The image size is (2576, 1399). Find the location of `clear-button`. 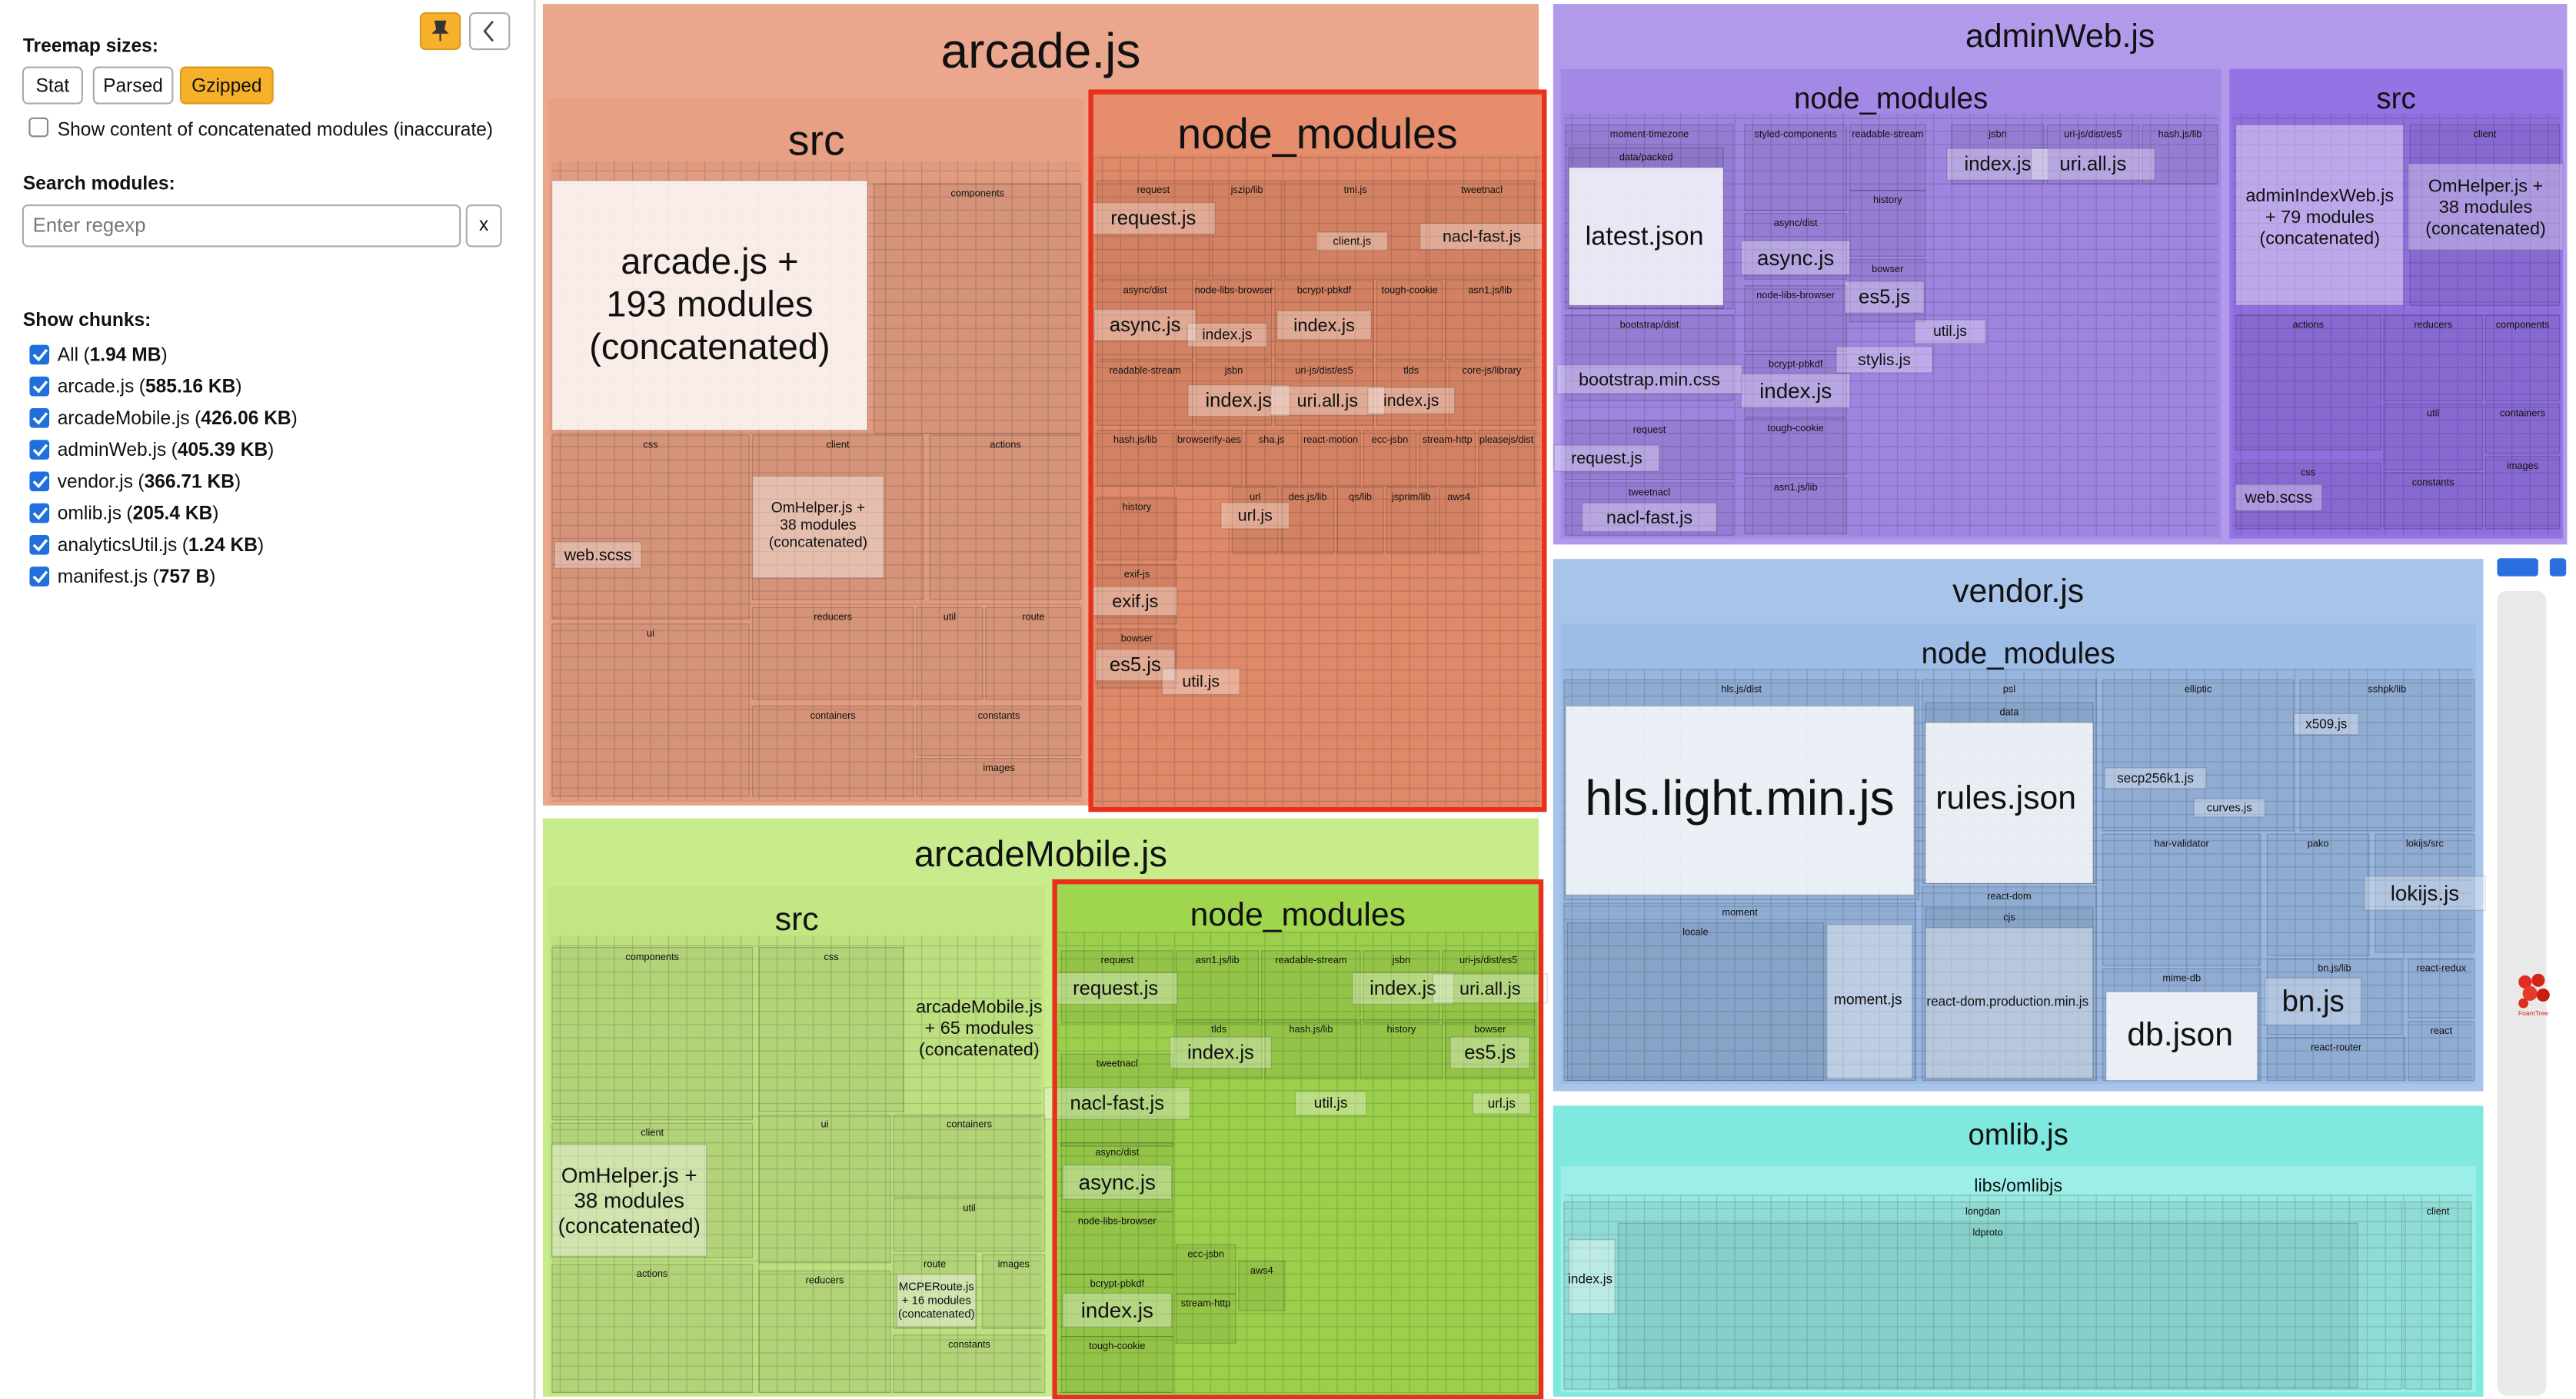

clear-button is located at coordinates (483, 226).